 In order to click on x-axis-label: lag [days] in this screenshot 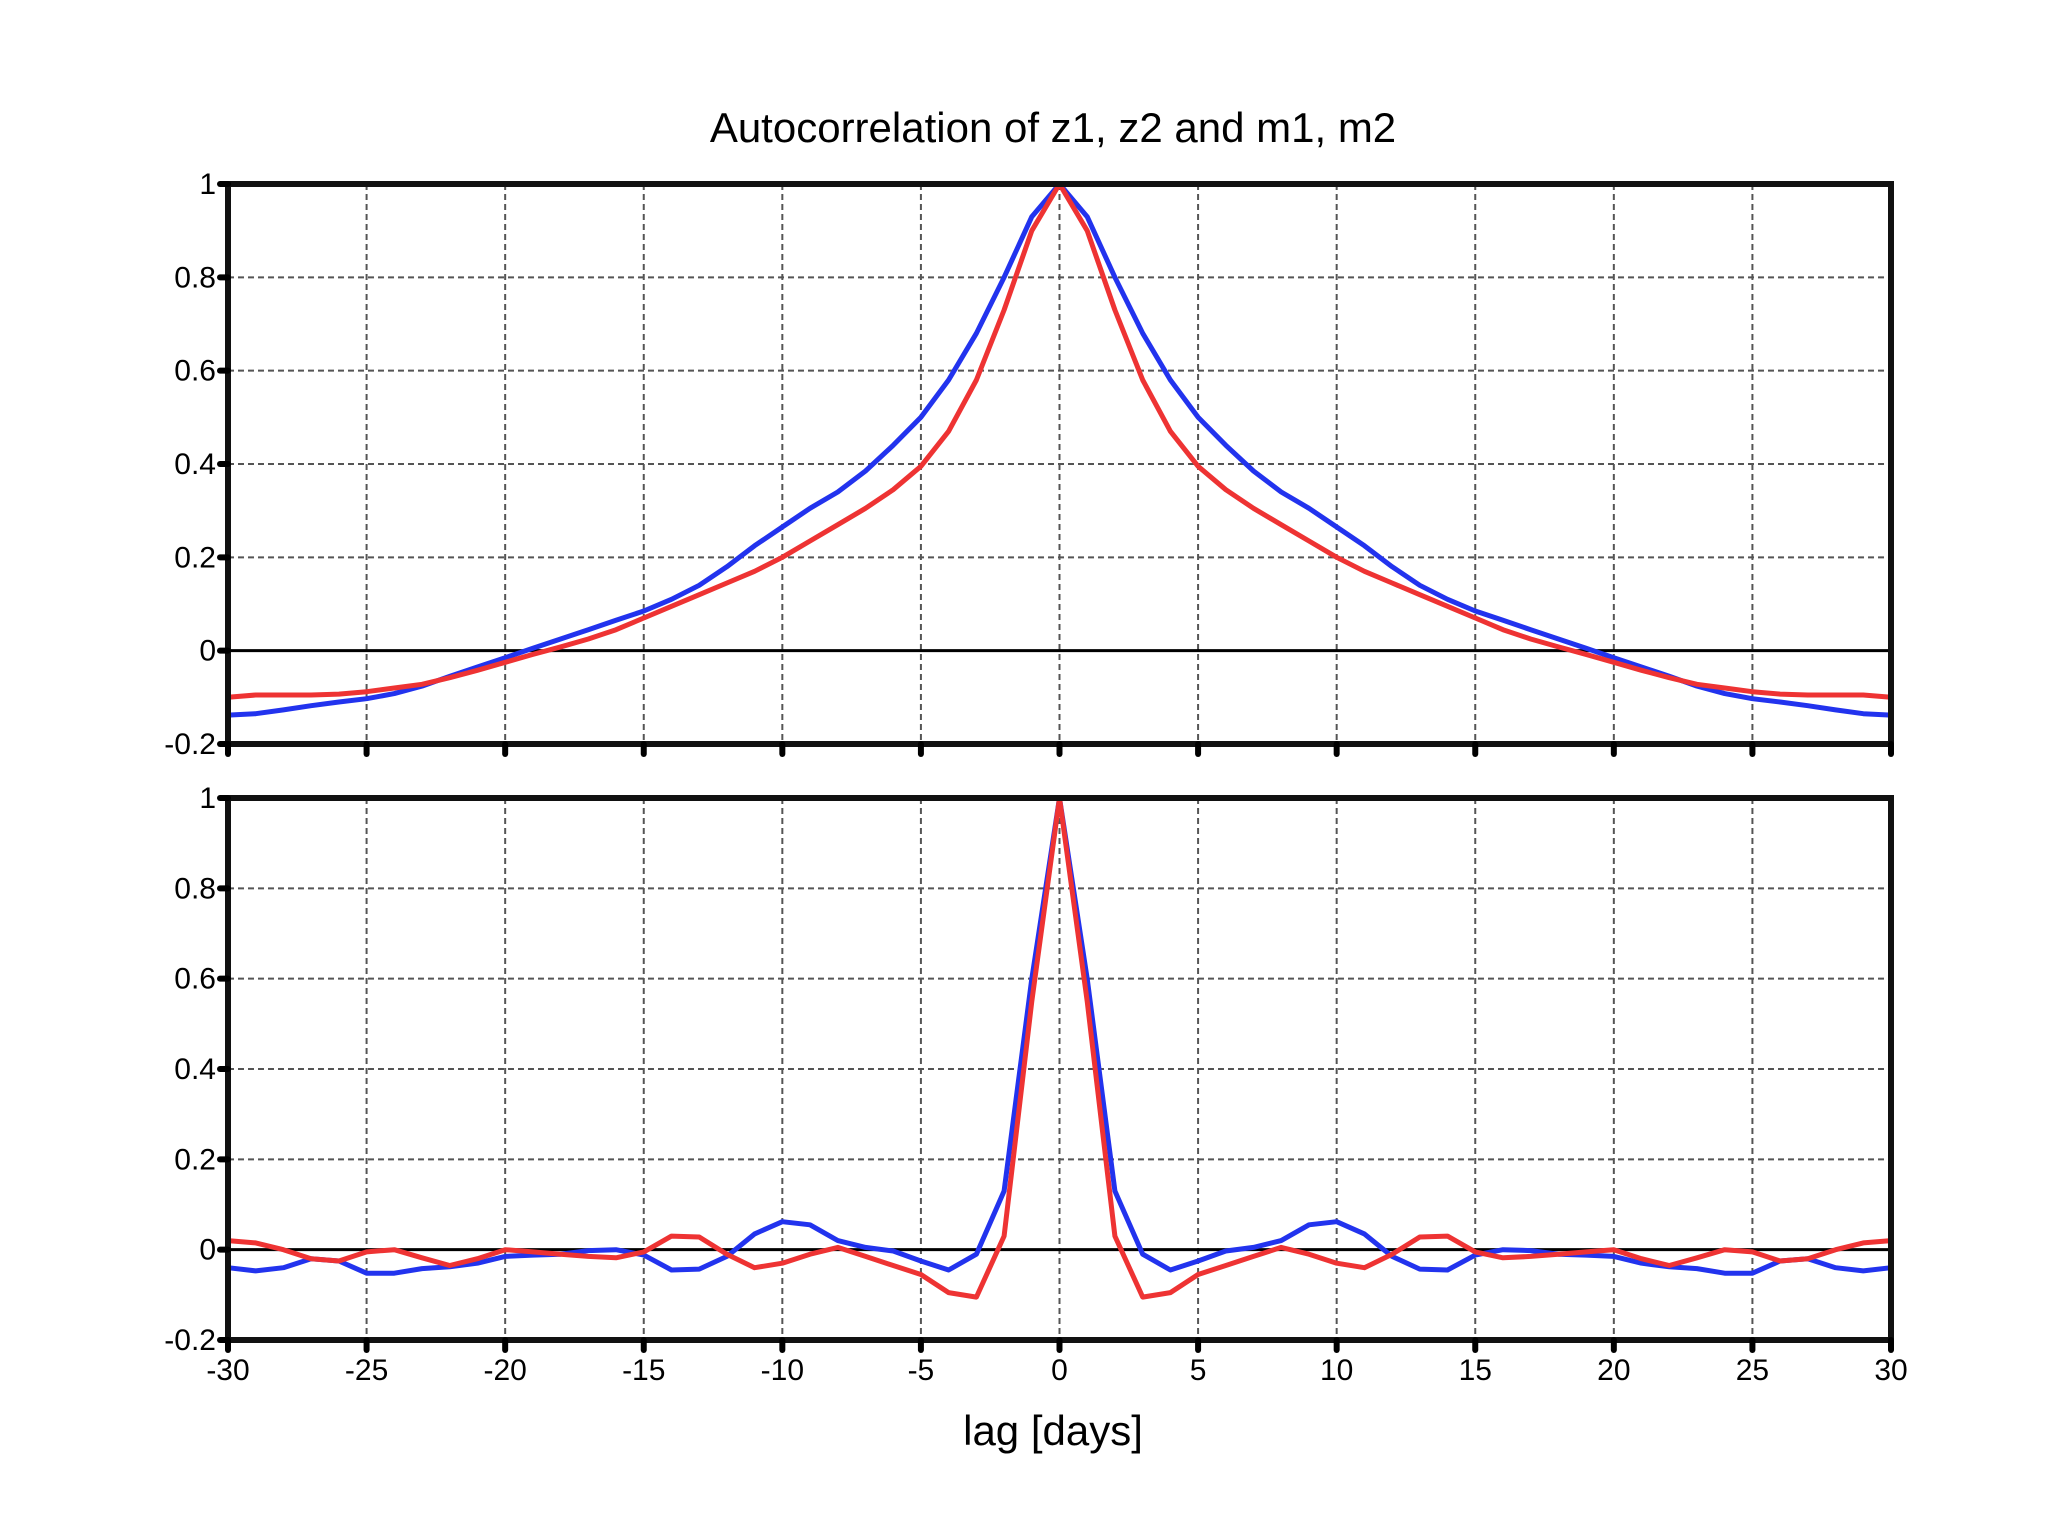, I will do `click(1053, 1430)`.